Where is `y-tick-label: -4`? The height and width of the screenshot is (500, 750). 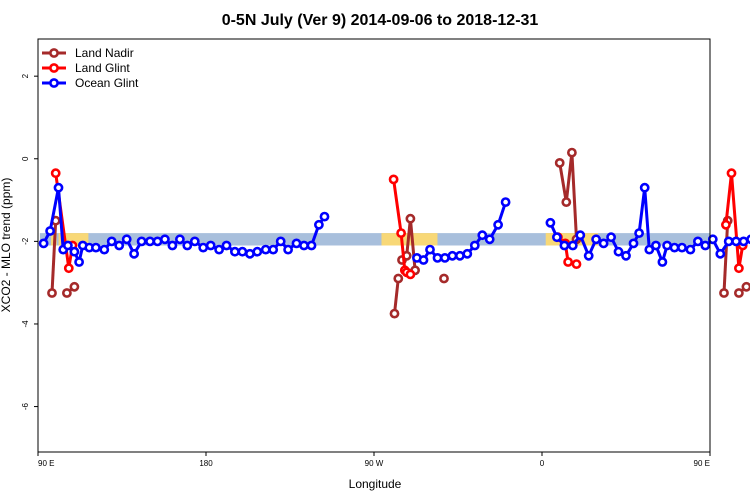 y-tick-label: -4 is located at coordinates (25, 324).